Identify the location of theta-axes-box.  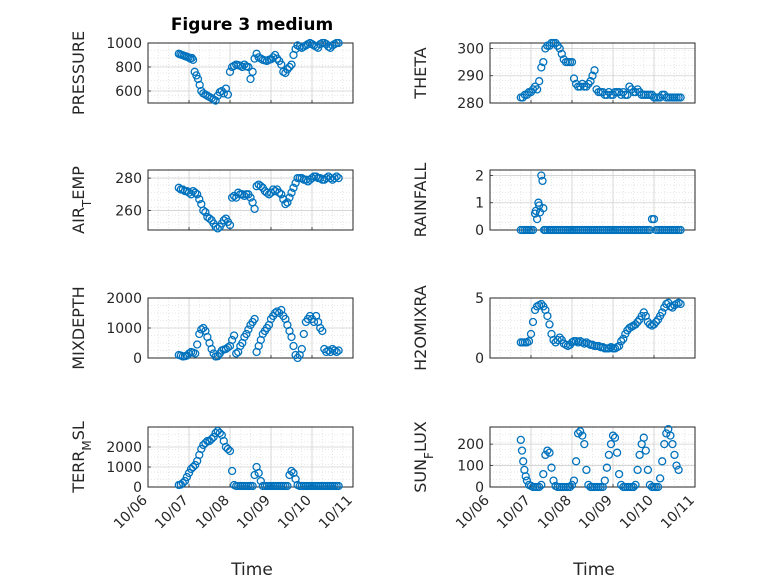
(592, 73).